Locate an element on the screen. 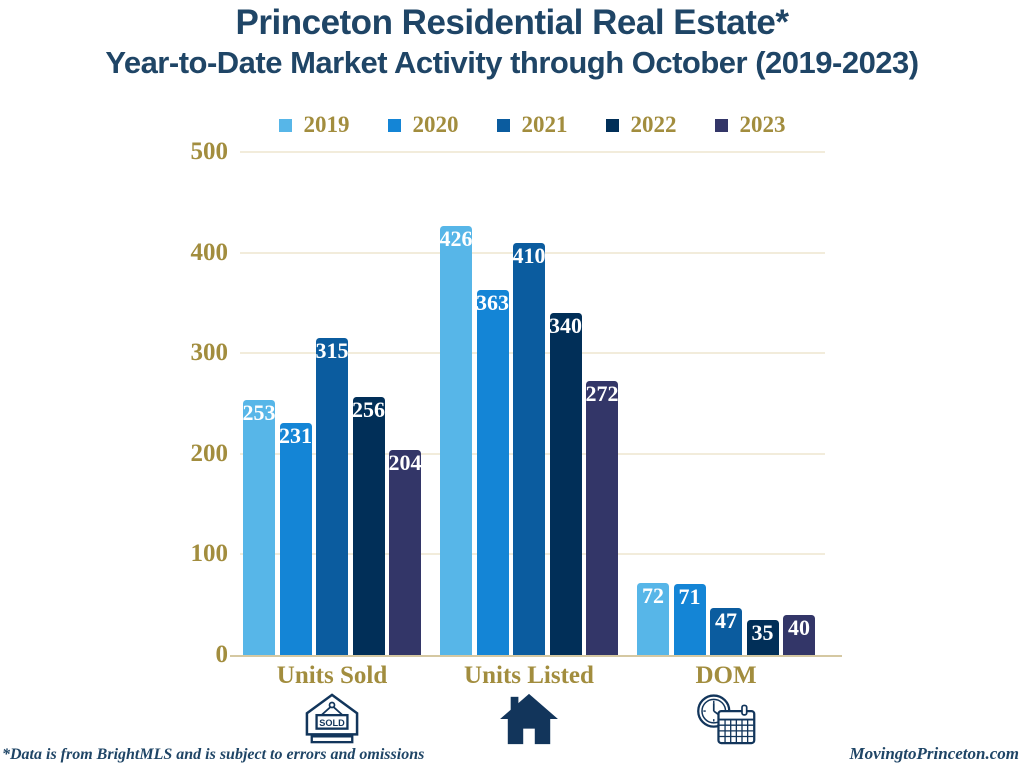  legend-item-2021: 2021 is located at coordinates (532, 124).